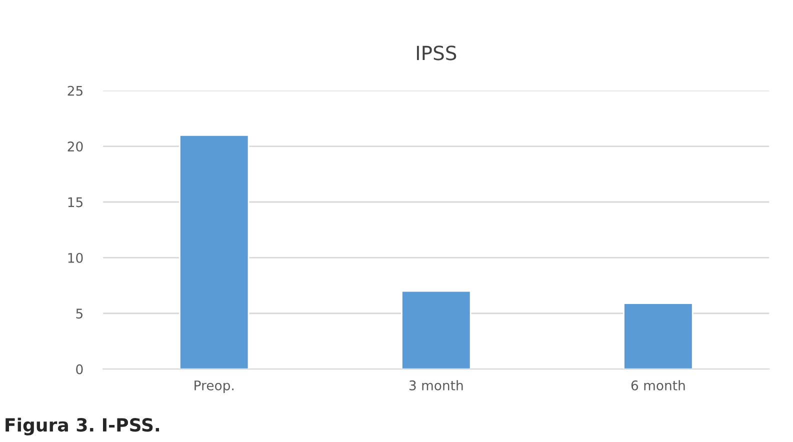  What do you see at coordinates (75, 91) in the screenshot?
I see `y-tick-label: 25` at bounding box center [75, 91].